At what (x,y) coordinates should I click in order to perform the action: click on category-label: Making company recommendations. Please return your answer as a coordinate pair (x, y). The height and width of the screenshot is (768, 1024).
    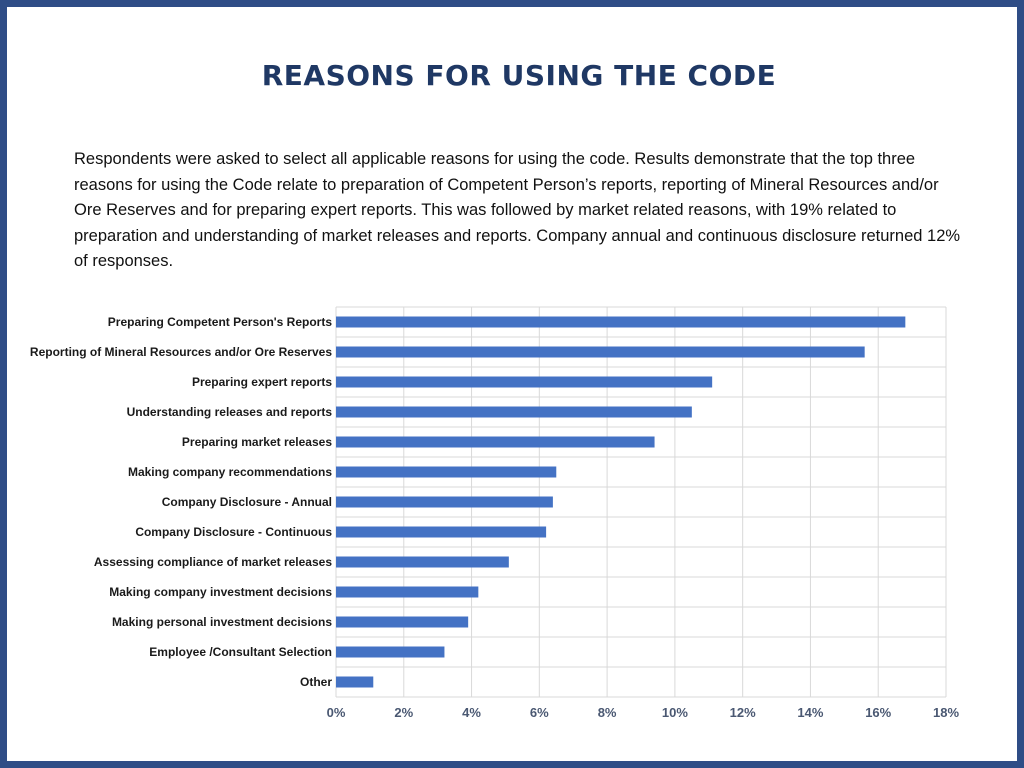
    Looking at the image, I should click on (230, 472).